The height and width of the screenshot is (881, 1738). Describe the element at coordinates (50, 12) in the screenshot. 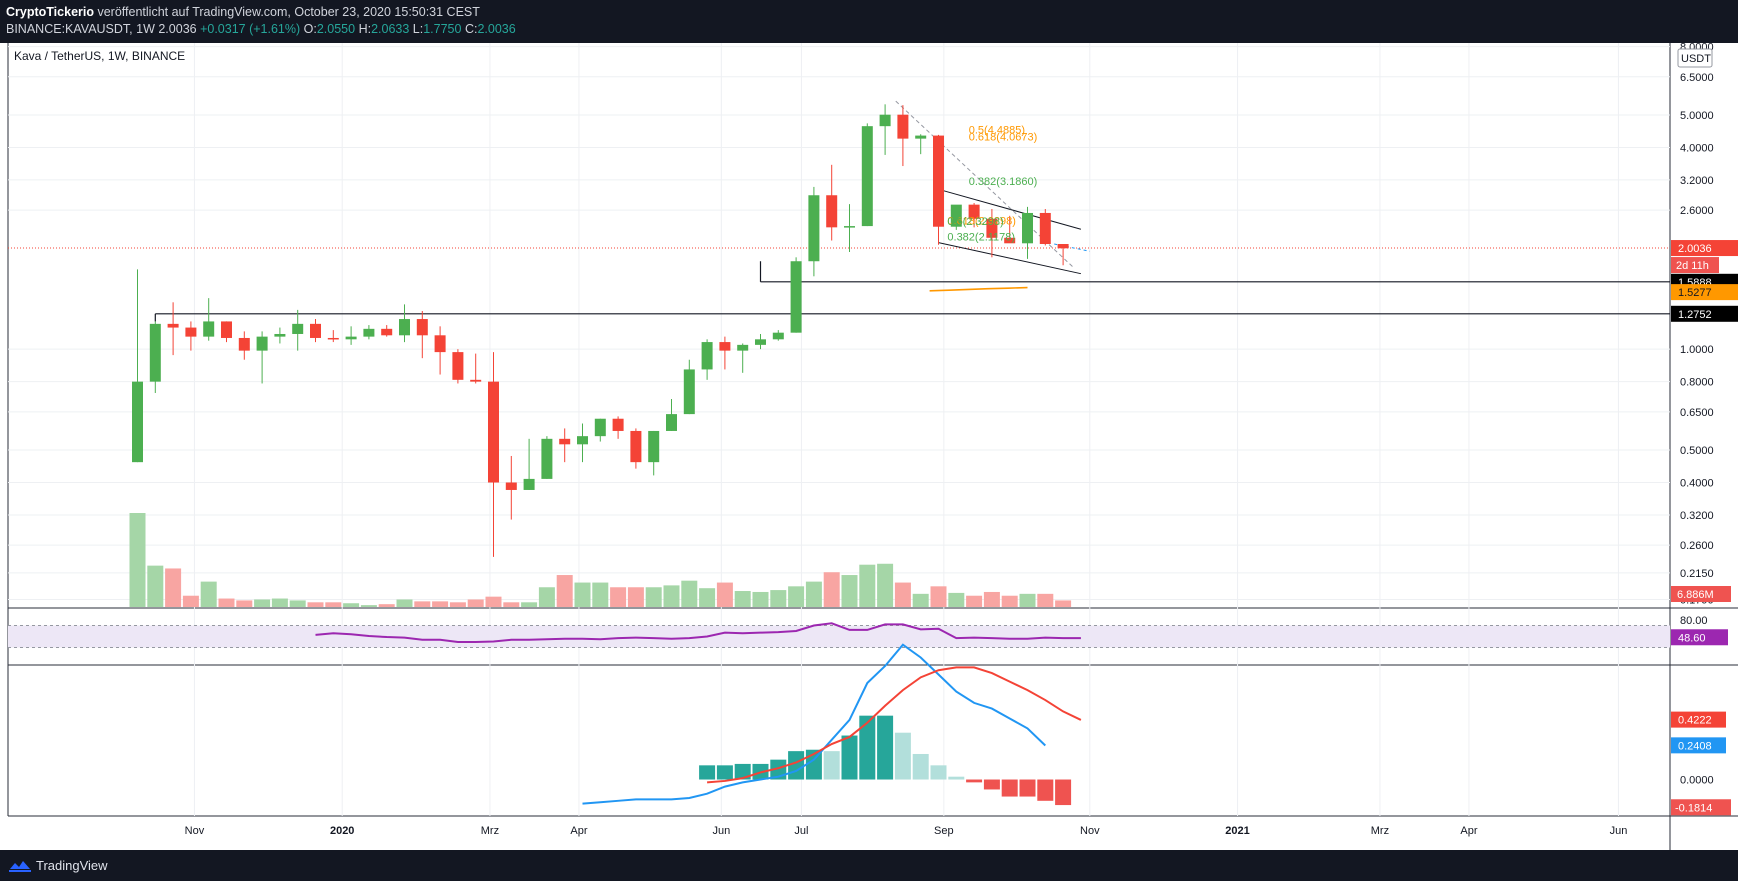

I see `publisher-name: CryptoTickerio` at that location.